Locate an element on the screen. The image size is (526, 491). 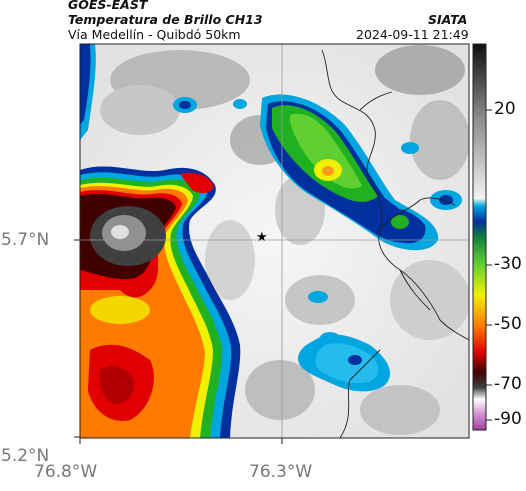
lon-label-76-3: 76.3°W is located at coordinates (281, 472).